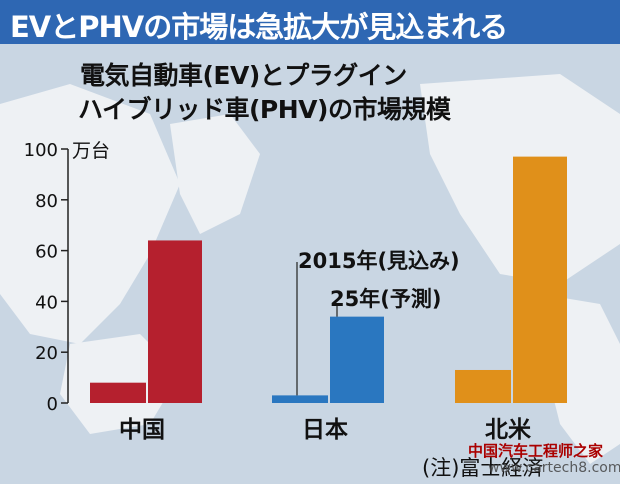 The image size is (620, 484). Describe the element at coordinates (379, 261) in the screenshot. I see `legend-2015: 2015年(見込み)` at that location.